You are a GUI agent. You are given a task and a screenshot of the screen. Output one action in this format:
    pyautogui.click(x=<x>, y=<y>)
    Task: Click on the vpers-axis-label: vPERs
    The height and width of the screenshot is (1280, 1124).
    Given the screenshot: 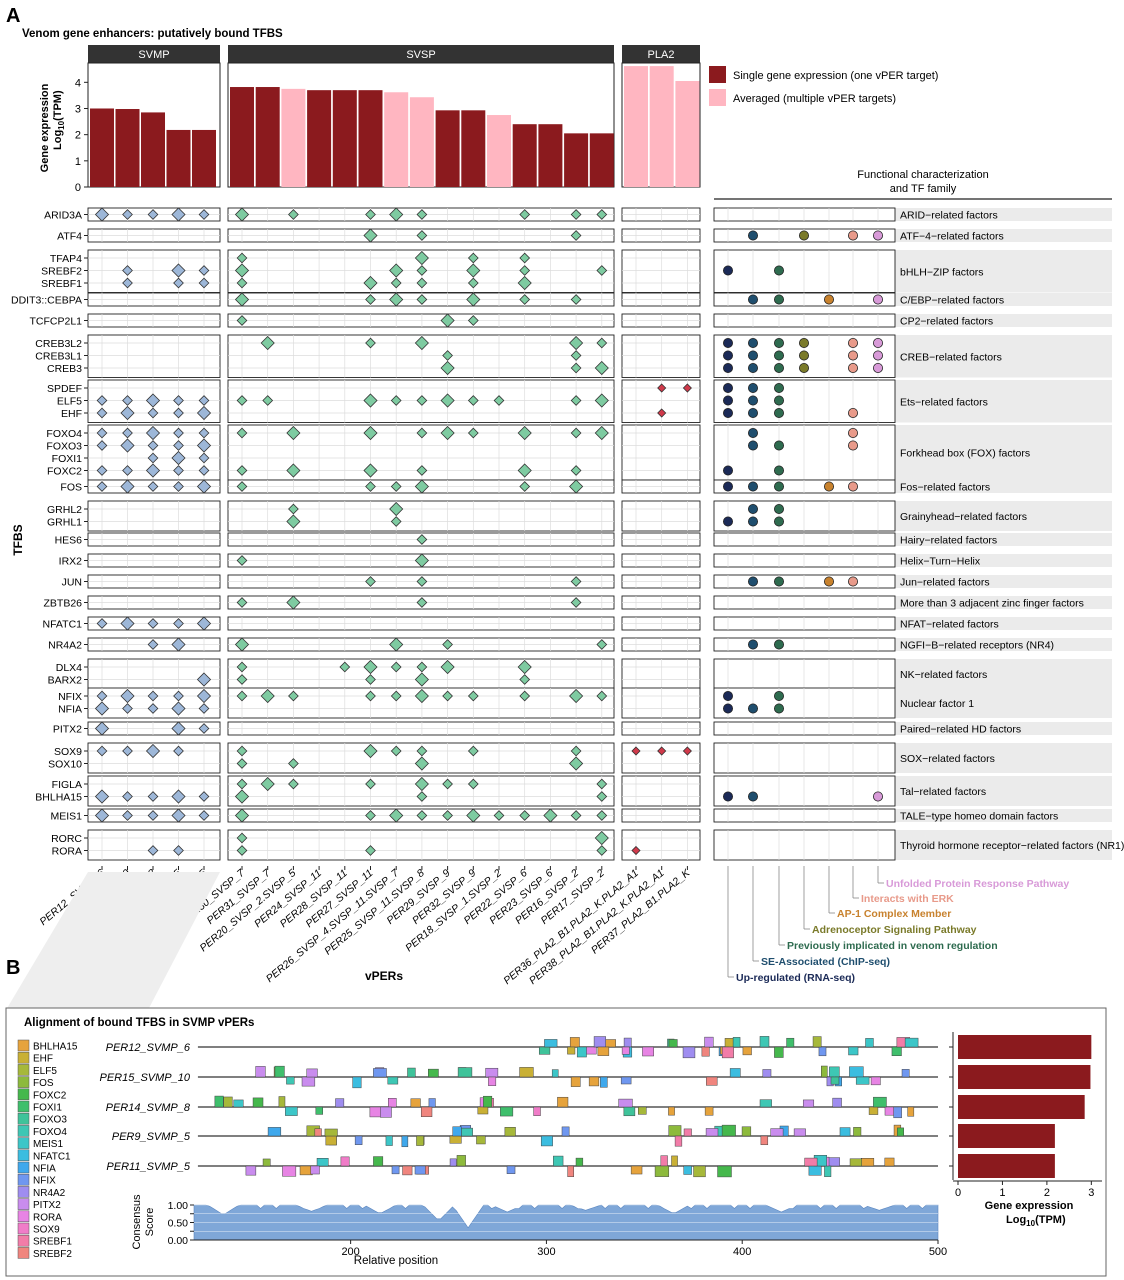 What is the action you would take?
    pyautogui.click(x=384, y=976)
    